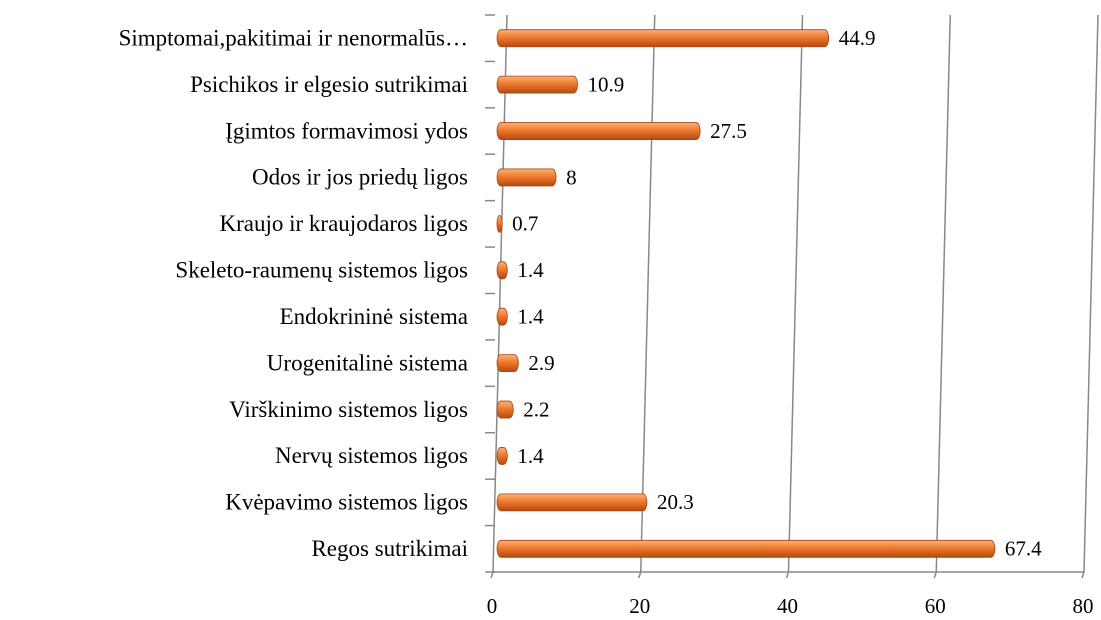 This screenshot has height=620, width=1101. Describe the element at coordinates (675, 502) in the screenshot. I see `value-label: 20.3` at that location.